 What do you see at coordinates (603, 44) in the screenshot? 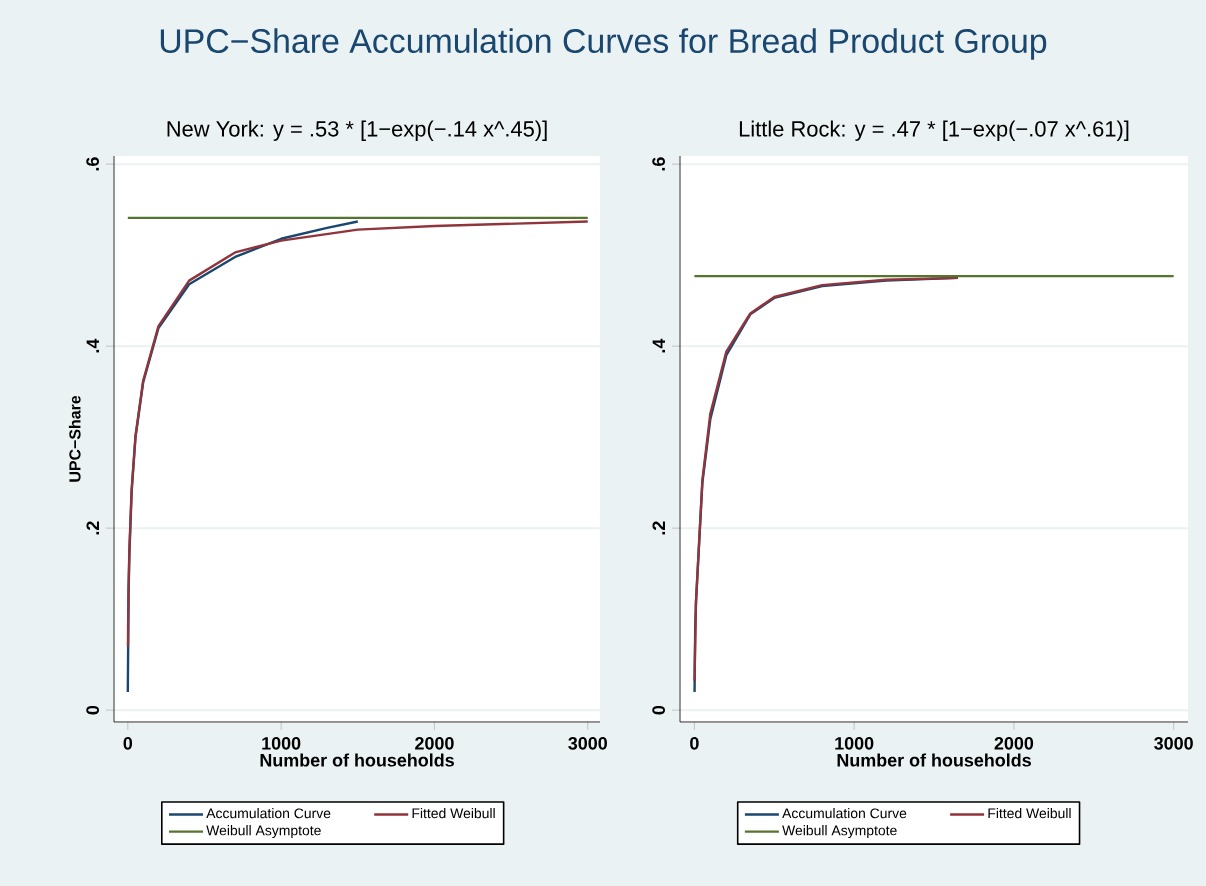
I see `chart-title: UPC−Share Accumulation Curves for Bread Product Group` at bounding box center [603, 44].